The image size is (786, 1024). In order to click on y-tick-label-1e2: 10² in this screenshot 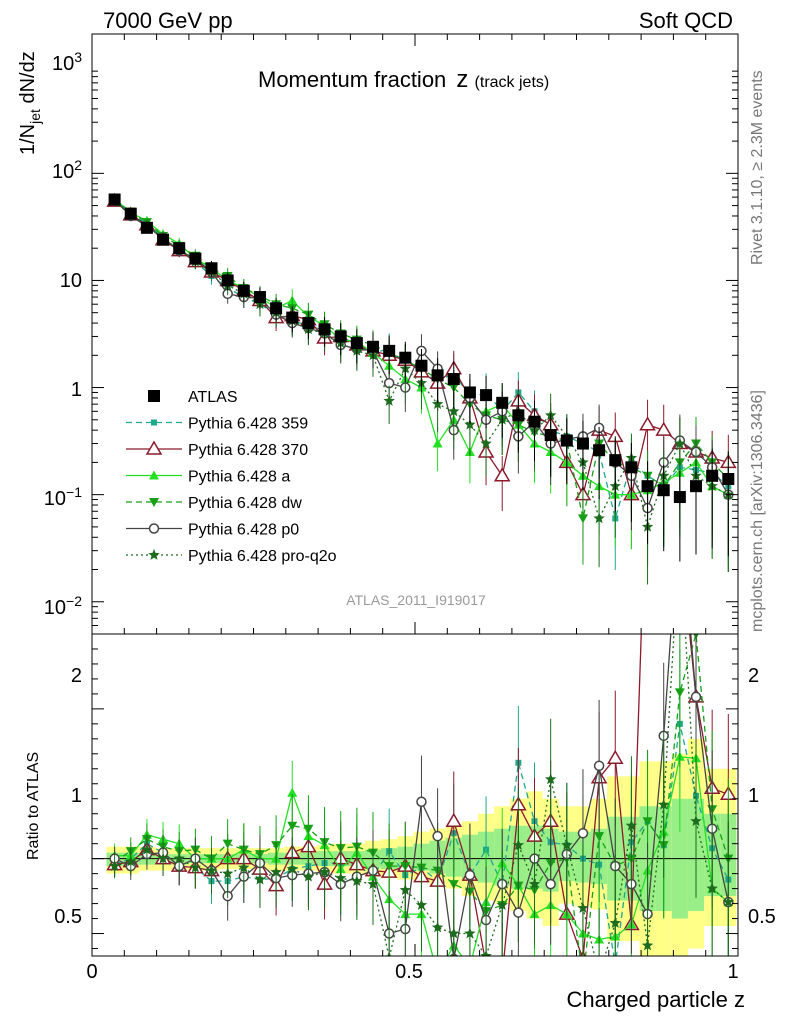, I will do `click(67, 170)`.